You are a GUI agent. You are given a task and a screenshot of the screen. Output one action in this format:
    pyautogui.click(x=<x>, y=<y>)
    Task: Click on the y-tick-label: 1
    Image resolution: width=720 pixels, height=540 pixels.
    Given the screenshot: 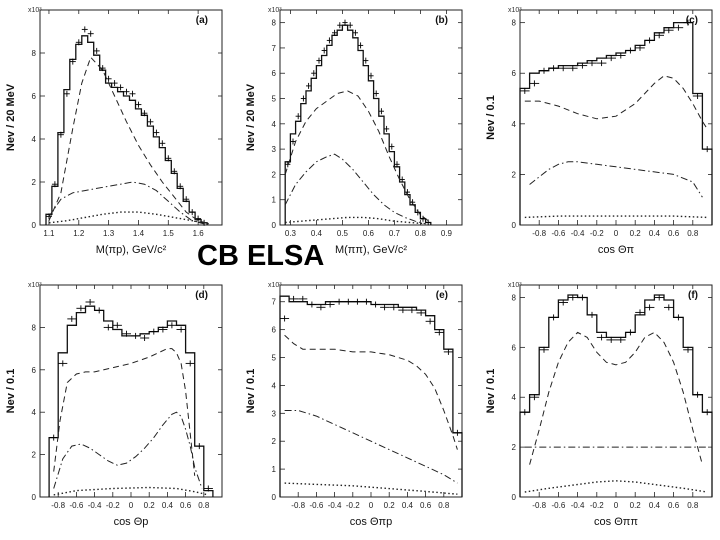 What is the action you would take?
    pyautogui.click(x=274, y=200)
    